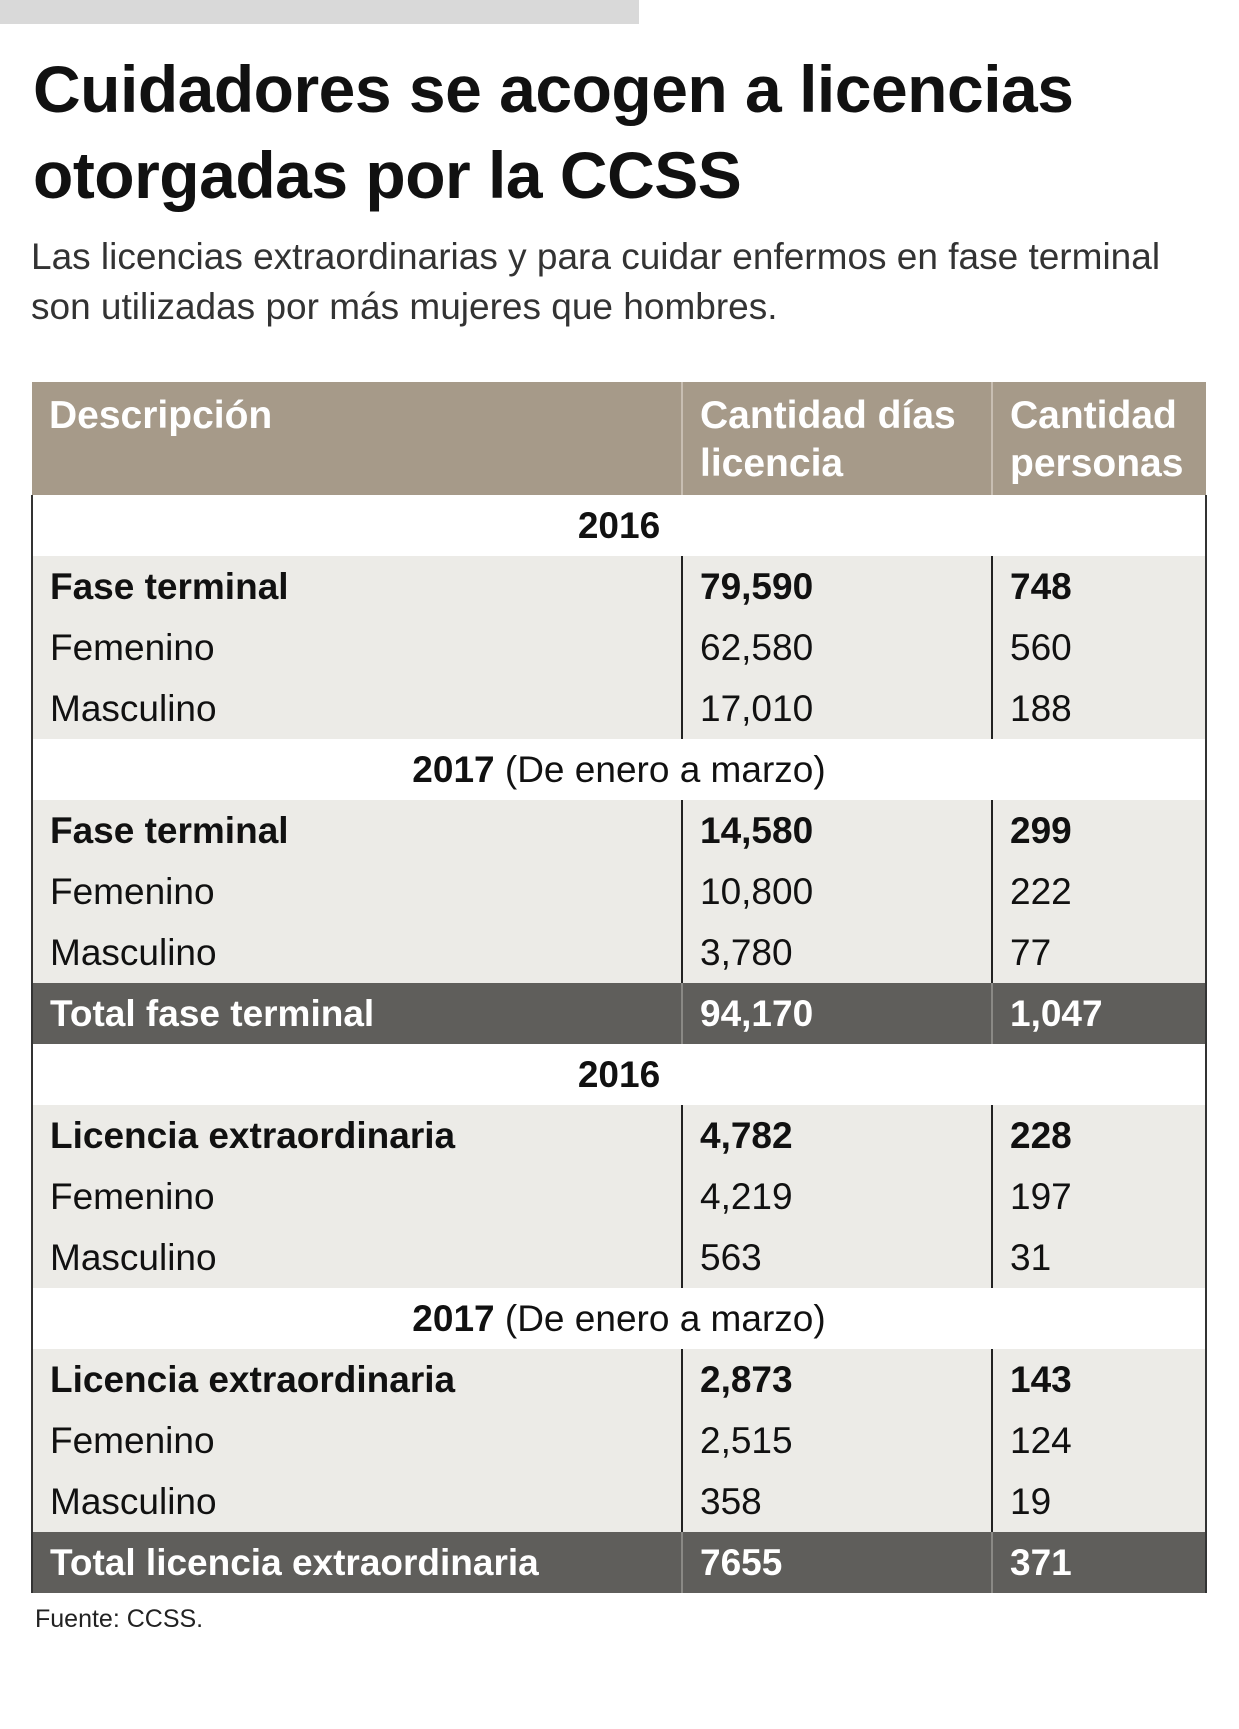 This screenshot has height=1729, width=1239. I want to click on total-cell: 371, so click(1099, 1562).